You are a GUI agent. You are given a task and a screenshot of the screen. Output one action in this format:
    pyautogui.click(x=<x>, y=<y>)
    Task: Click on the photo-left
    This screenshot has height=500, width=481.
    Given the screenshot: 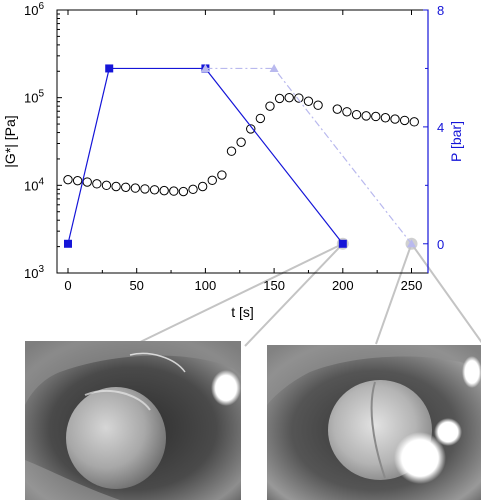 What is the action you would take?
    pyautogui.click(x=133, y=420)
    